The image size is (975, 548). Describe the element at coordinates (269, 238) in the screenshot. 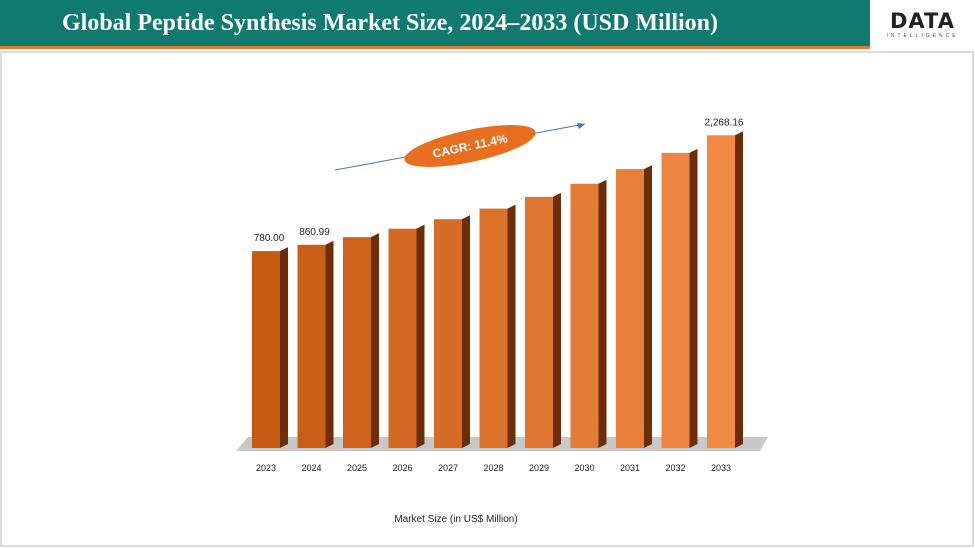

I see `value-label: 780.00` at that location.